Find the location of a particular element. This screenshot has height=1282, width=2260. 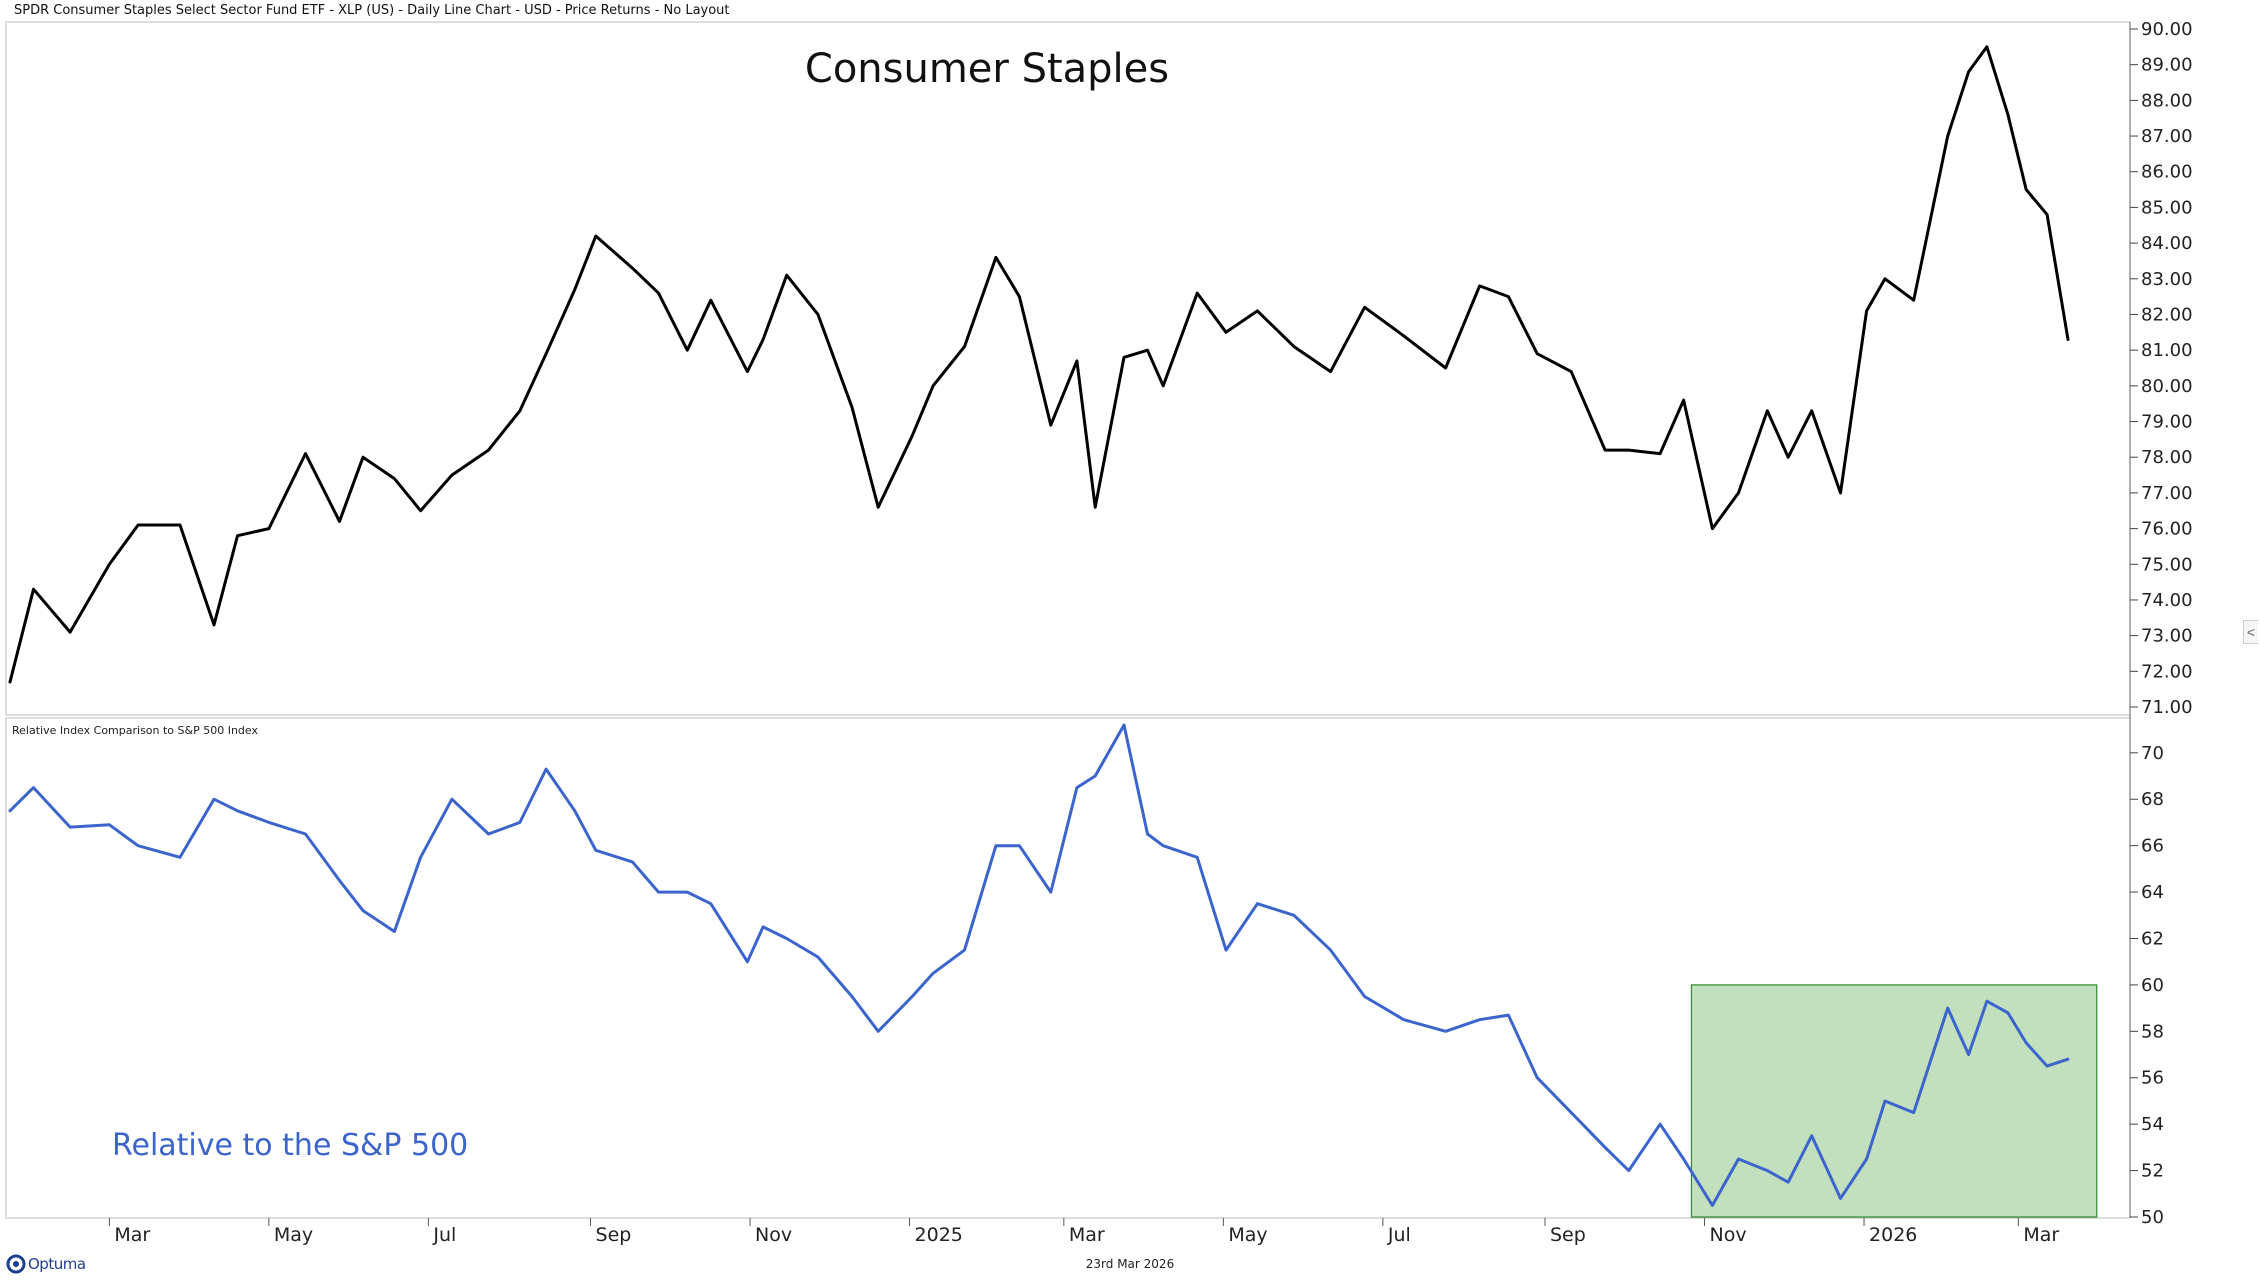

relative-tick-label: 66 is located at coordinates (2152, 846).